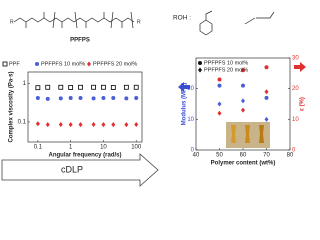 The image size is (320, 240). I want to click on reagent-label: ROH :, so click(182, 18).